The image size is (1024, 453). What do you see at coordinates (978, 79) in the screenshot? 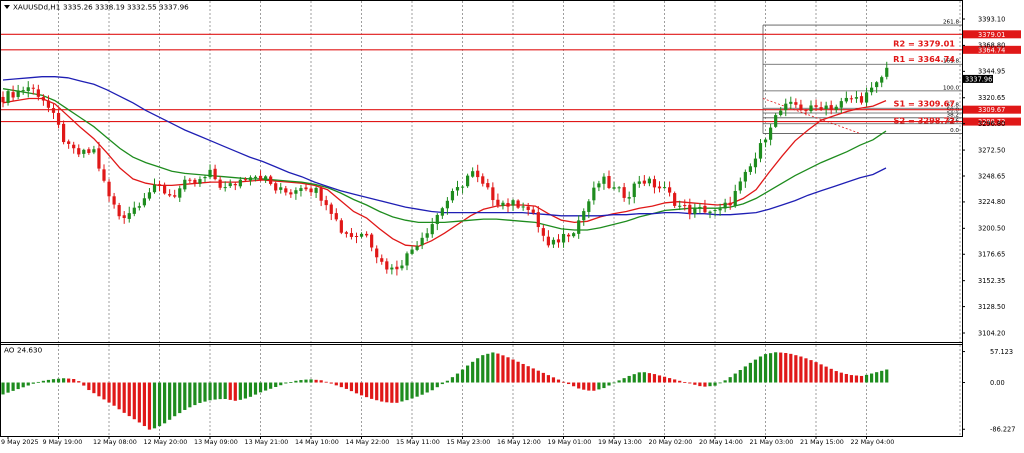
I see `last-price-tag-text: 3337.96` at bounding box center [978, 79].